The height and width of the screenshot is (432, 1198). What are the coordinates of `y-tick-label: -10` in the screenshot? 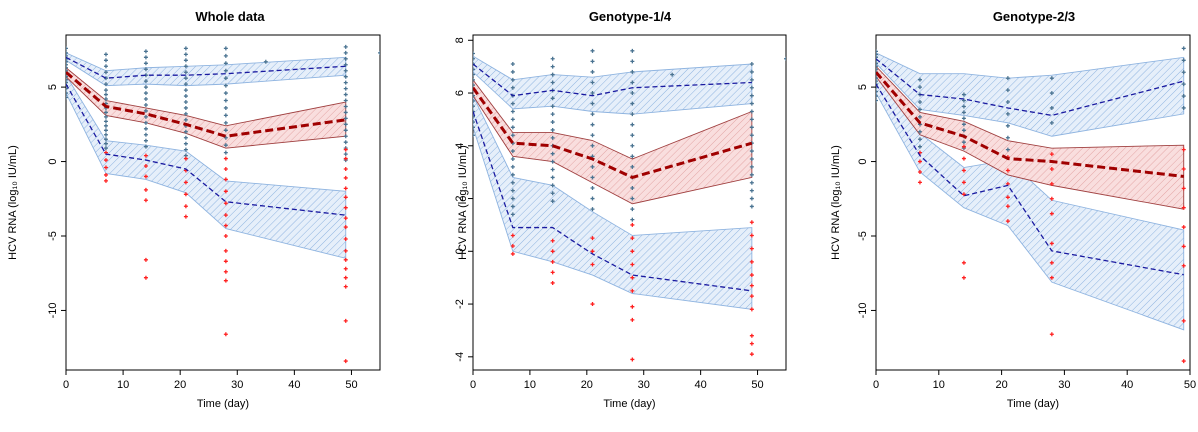 It's located at (863, 310).